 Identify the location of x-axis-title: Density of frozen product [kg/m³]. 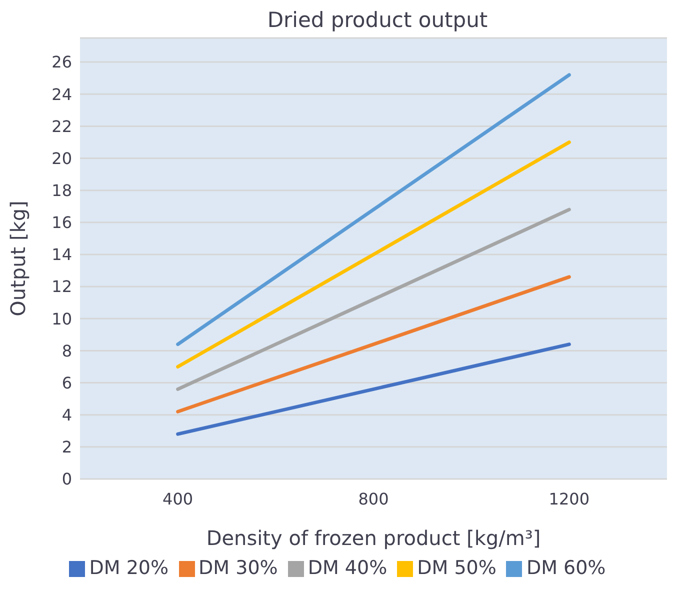
(373, 538).